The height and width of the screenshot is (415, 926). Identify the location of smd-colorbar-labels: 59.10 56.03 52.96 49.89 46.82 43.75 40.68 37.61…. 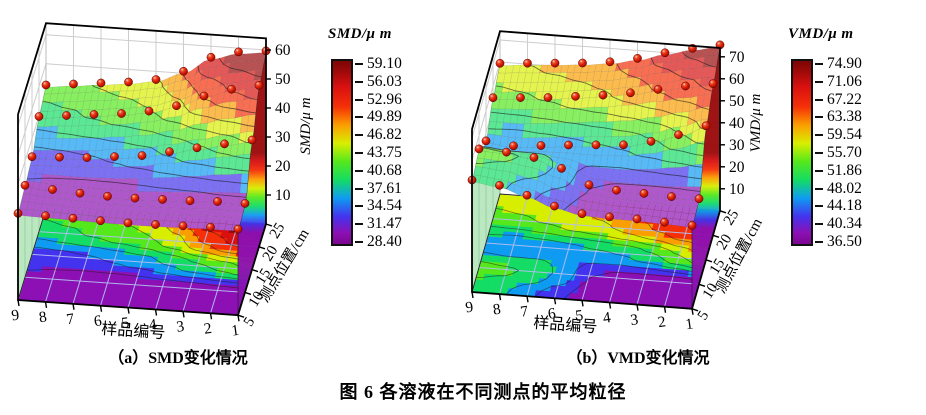
(405, 151).